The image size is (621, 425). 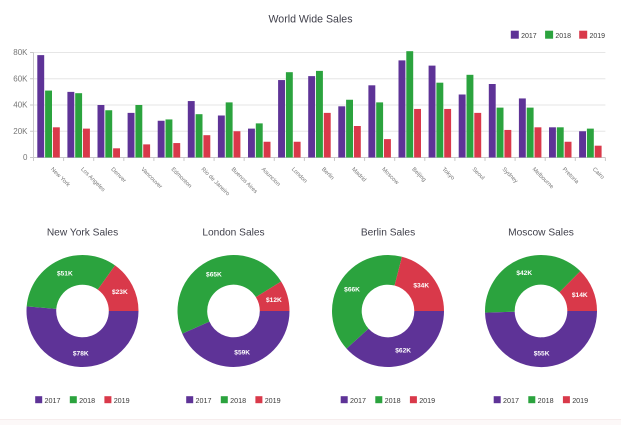 What do you see at coordinates (25, 157) in the screenshot?
I see `svg-text: 0` at bounding box center [25, 157].